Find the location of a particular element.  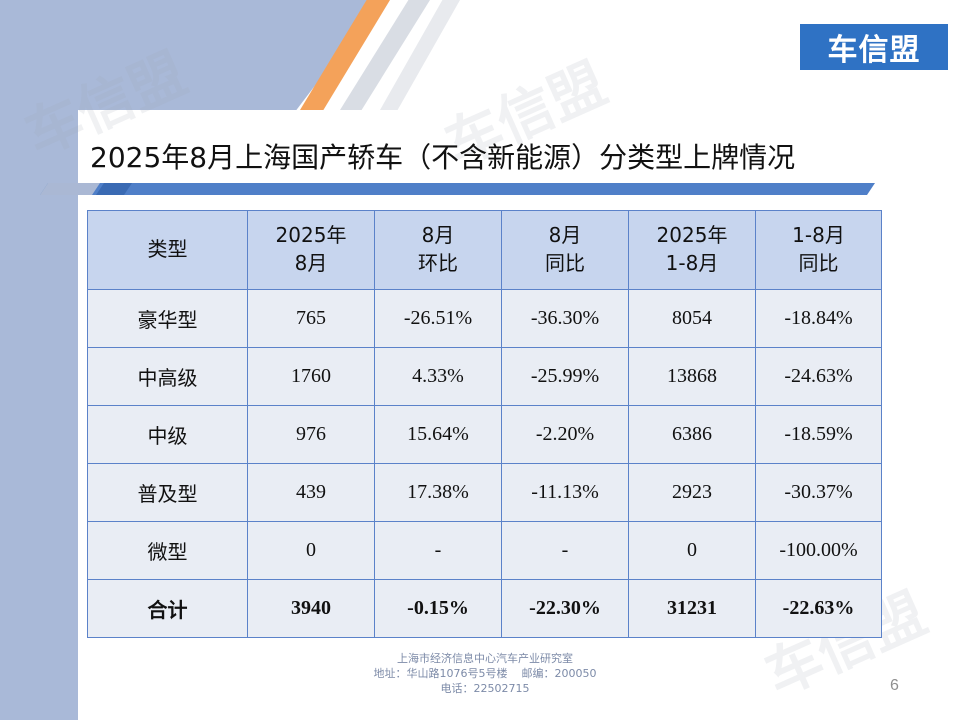

table-row: 豪华型 765 -26.51% -36.30% 8054 -18.84% is located at coordinates (484, 318).